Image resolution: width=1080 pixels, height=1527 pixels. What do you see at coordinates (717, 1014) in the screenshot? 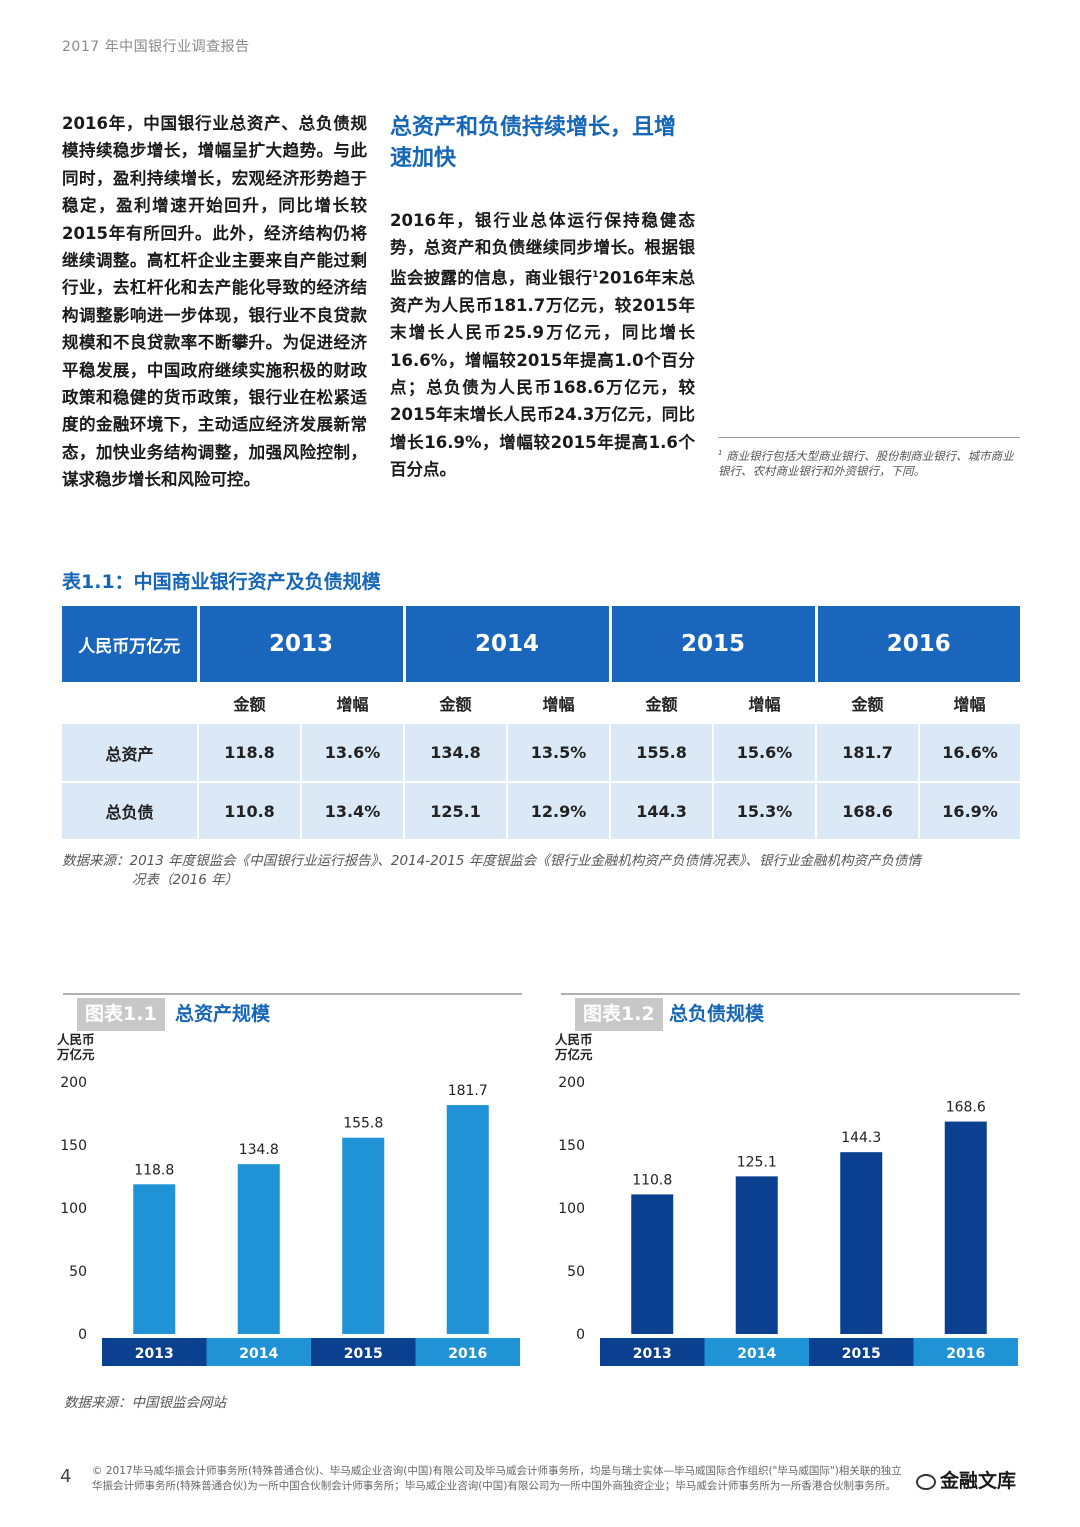
I see `chart-title: 总负债规模` at bounding box center [717, 1014].